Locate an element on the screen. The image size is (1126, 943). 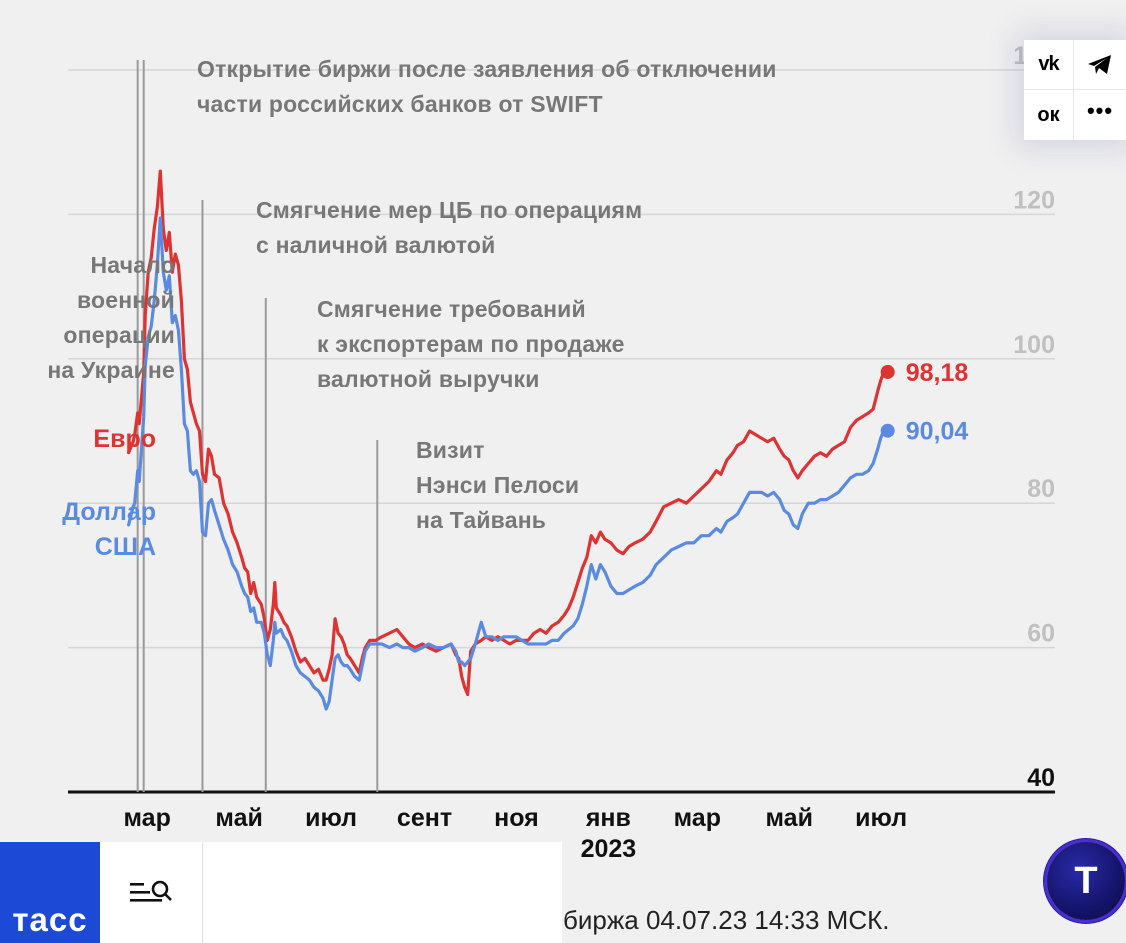
end-markers: 98,18 90,04 is located at coordinates (924, 402).